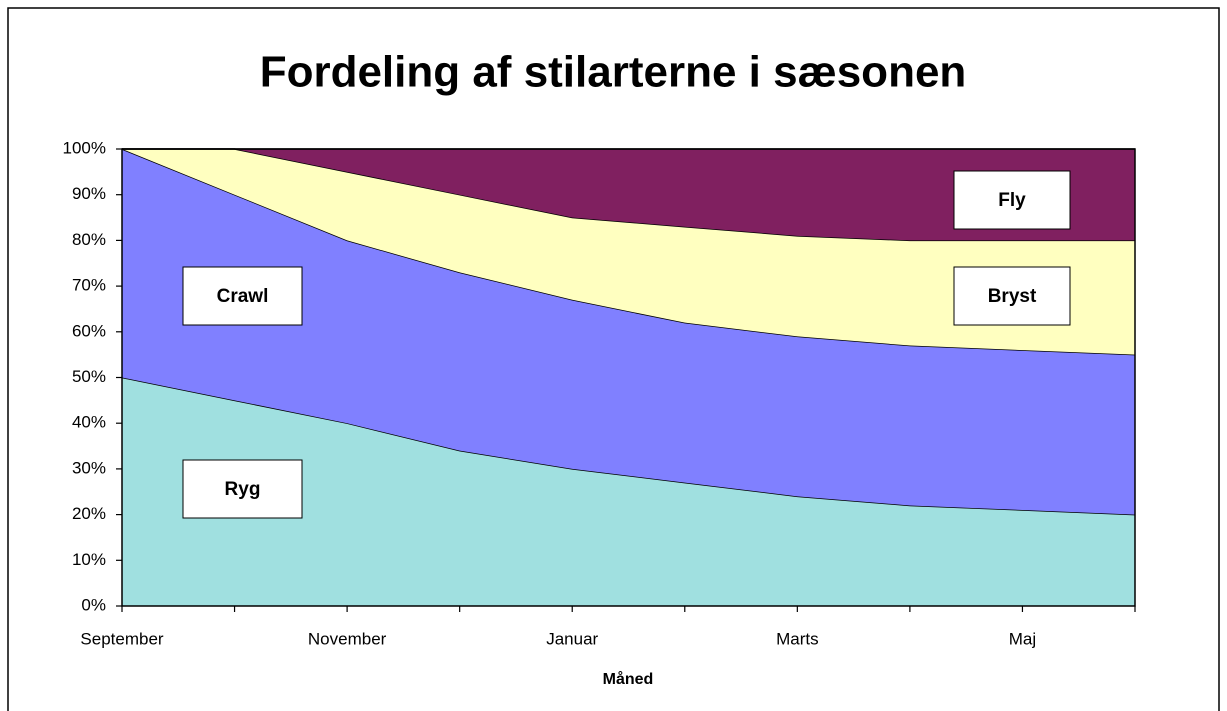  Describe the element at coordinates (89, 467) in the screenshot. I see `y-tick-label: 30%` at that location.